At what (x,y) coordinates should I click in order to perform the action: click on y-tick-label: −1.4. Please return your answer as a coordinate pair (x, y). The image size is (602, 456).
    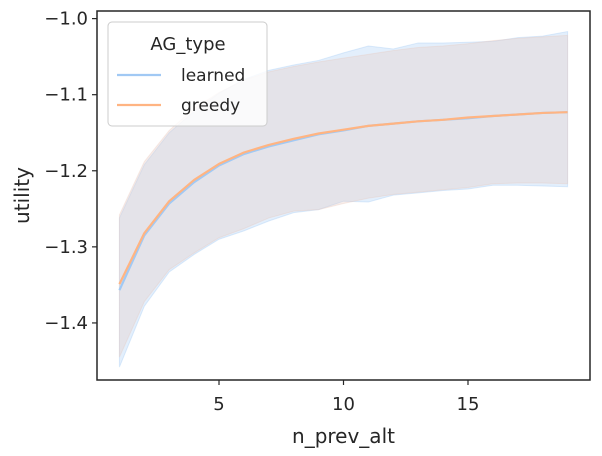
    Looking at the image, I should click on (66, 323).